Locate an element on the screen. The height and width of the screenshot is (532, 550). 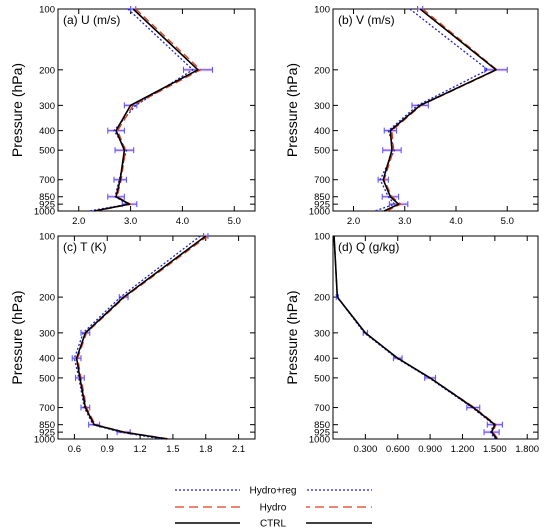
x-tick-label: 0.9 is located at coordinates (107, 449).